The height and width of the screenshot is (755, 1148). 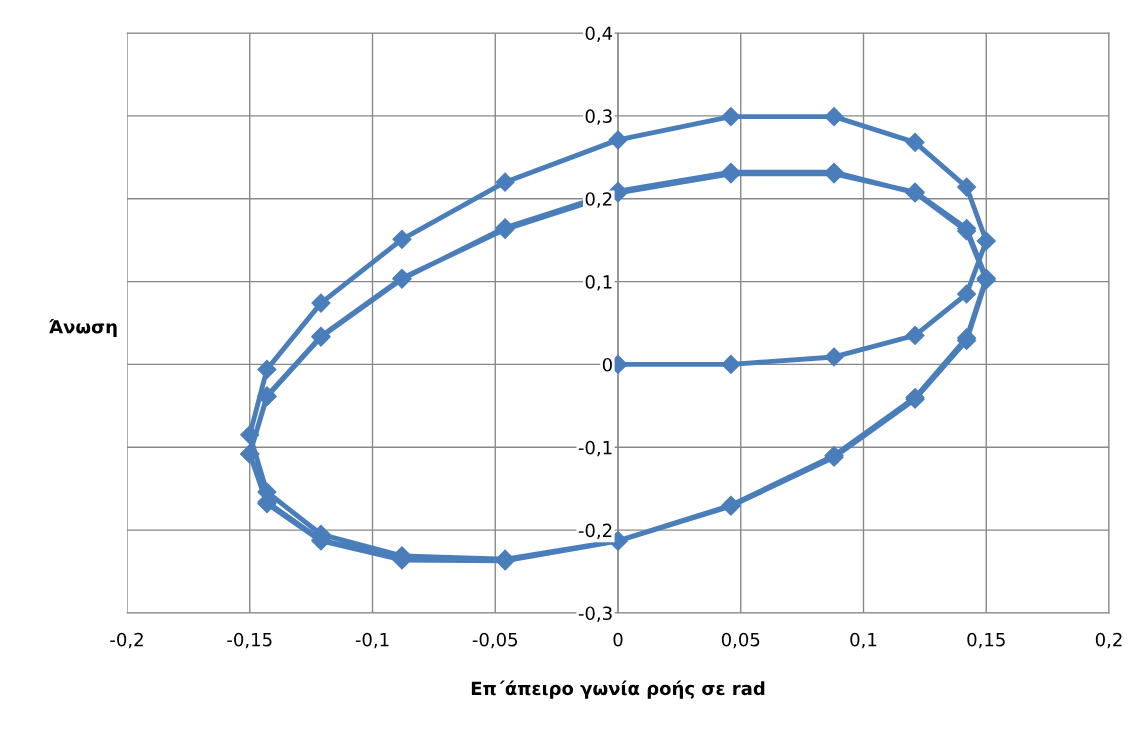 What do you see at coordinates (598, 200) in the screenshot?
I see `y-tick-label: 0,2` at bounding box center [598, 200].